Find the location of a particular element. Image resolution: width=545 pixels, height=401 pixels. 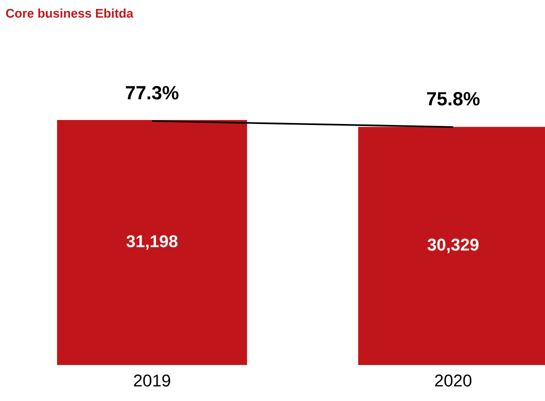

data-label: 75.8% is located at coordinates (453, 99).